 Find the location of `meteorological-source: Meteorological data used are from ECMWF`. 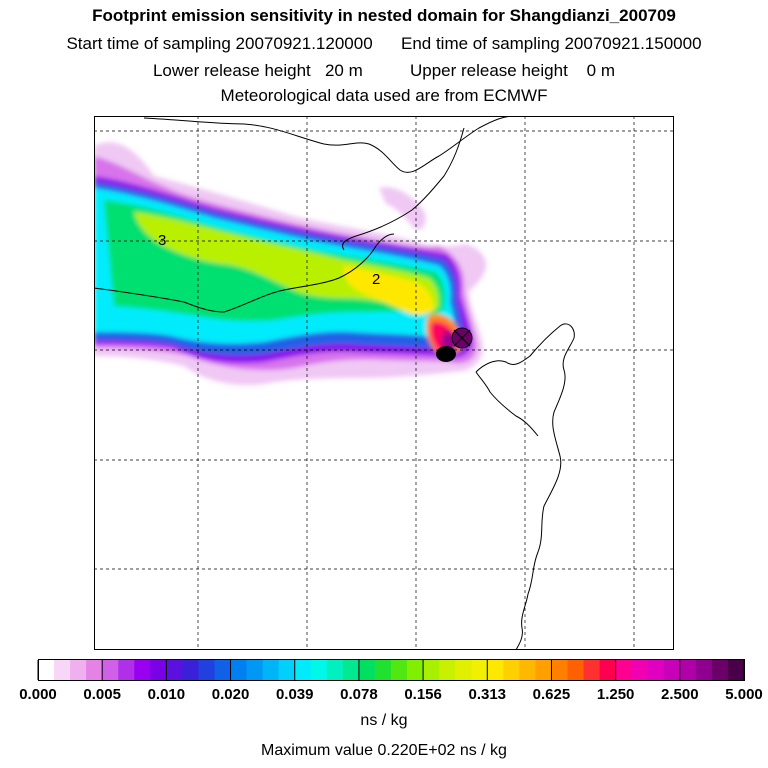

meteorological-source: Meteorological data used are from ECMWF is located at coordinates (384, 95).